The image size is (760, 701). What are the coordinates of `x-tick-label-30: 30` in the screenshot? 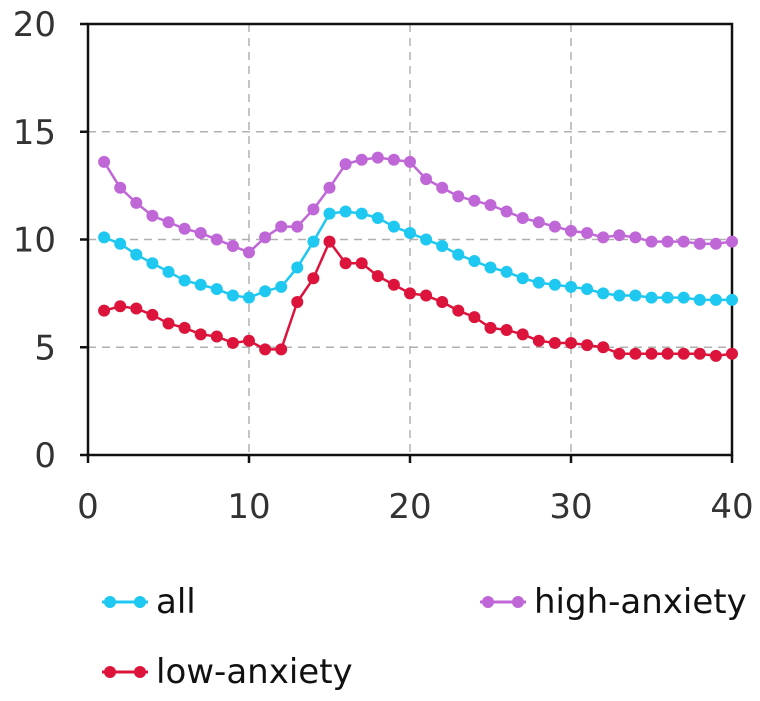 It's located at (570, 507).